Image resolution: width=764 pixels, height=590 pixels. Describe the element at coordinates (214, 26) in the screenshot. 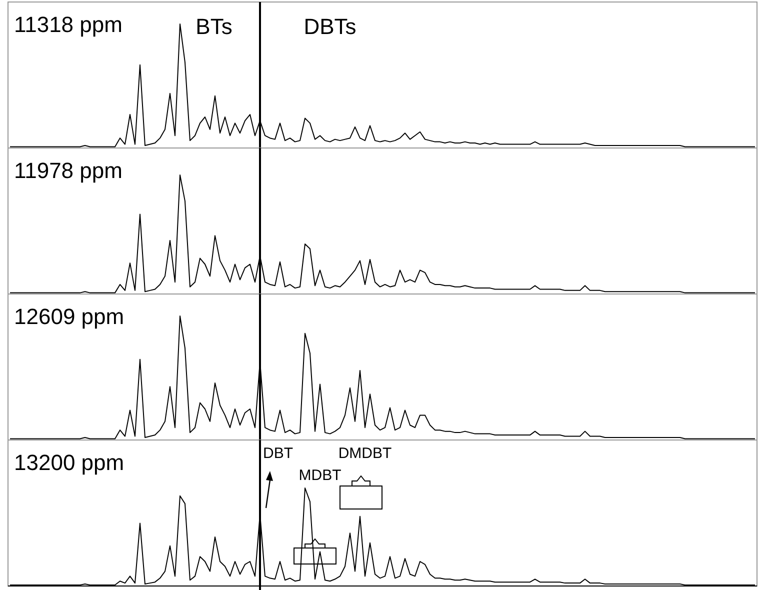

I see `annotation: BTs` at that location.